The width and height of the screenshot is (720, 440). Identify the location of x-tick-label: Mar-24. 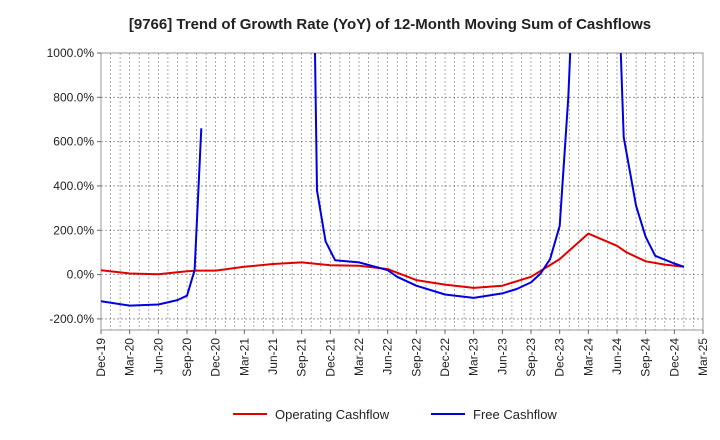
(588, 357).